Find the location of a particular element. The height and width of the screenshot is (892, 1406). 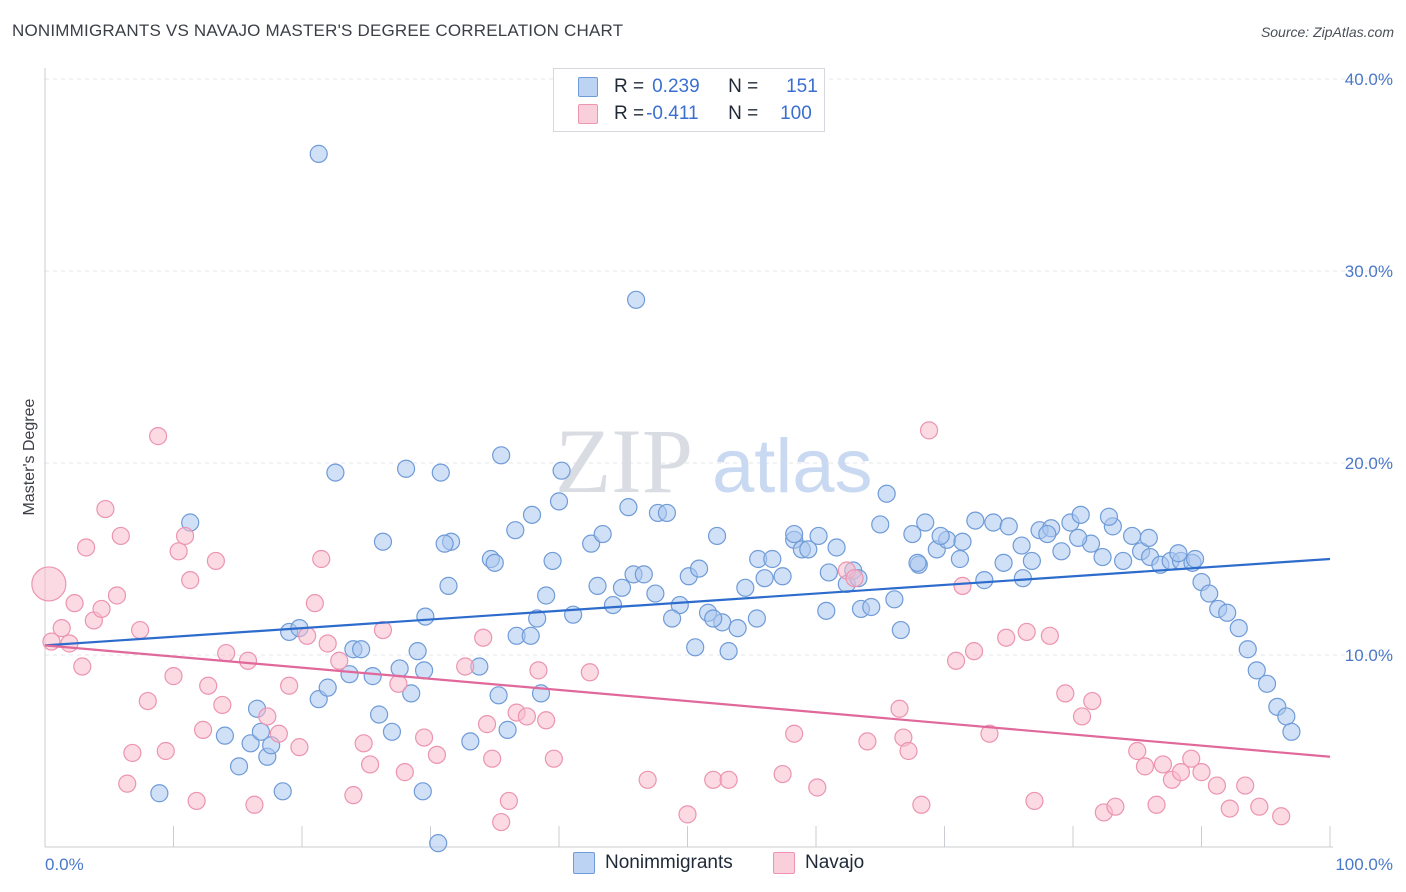

bottom-legend-navajo: Navajo is located at coordinates (818, 863).